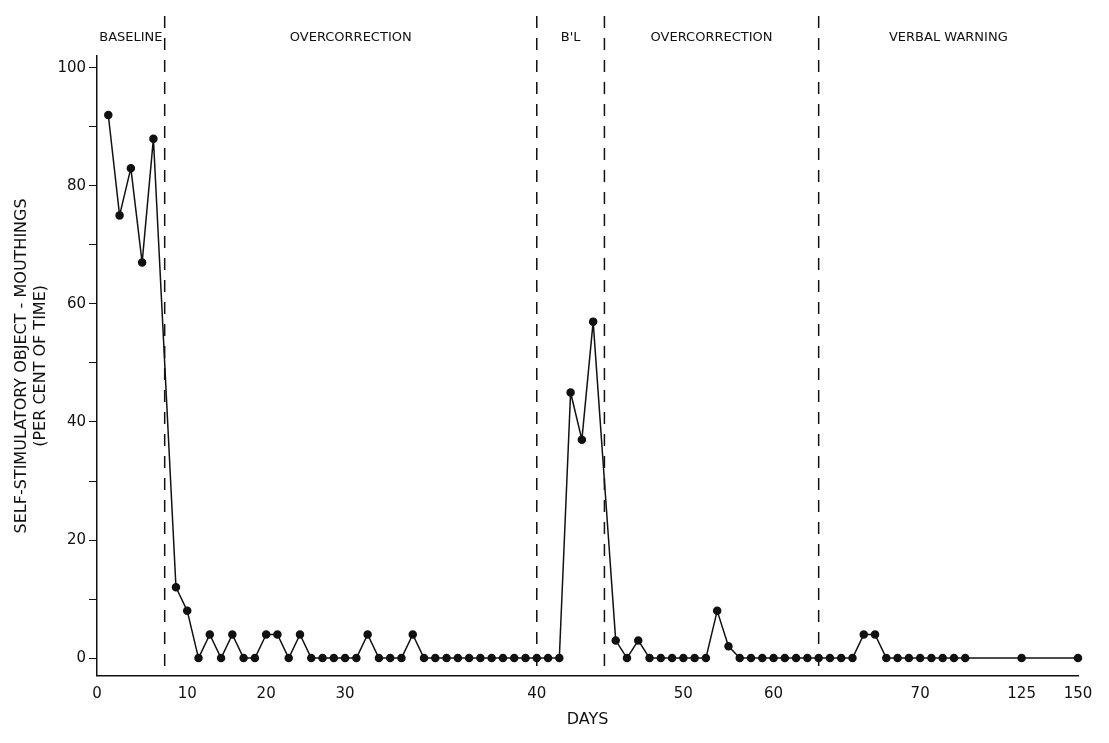  I want to click on y-tick-label: 60, so click(76, 302).